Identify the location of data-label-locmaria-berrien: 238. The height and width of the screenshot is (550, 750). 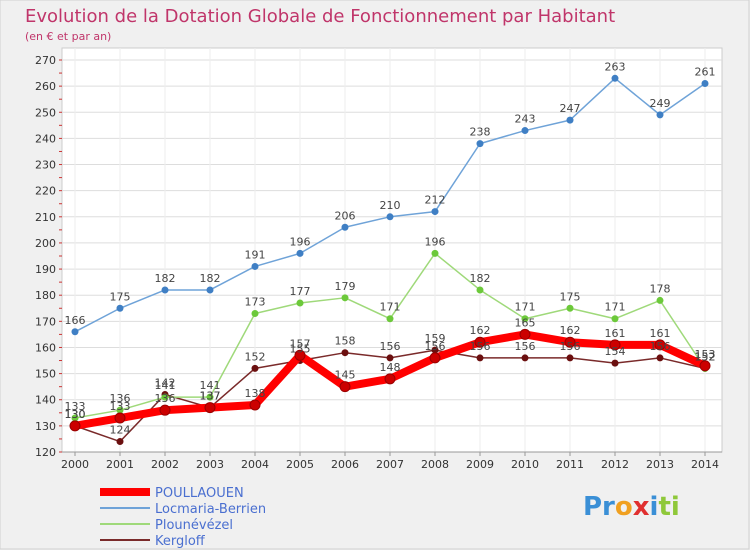
(480, 132).